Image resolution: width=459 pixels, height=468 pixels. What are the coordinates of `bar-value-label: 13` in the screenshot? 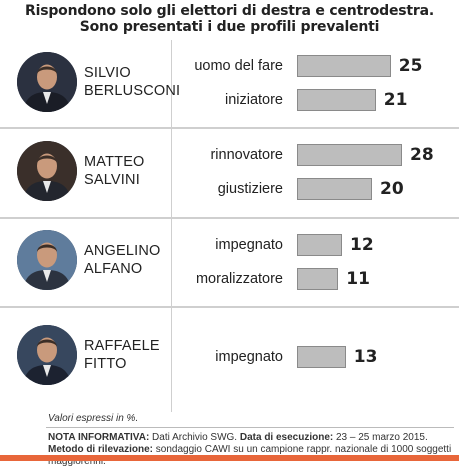 It's located at (365, 356).